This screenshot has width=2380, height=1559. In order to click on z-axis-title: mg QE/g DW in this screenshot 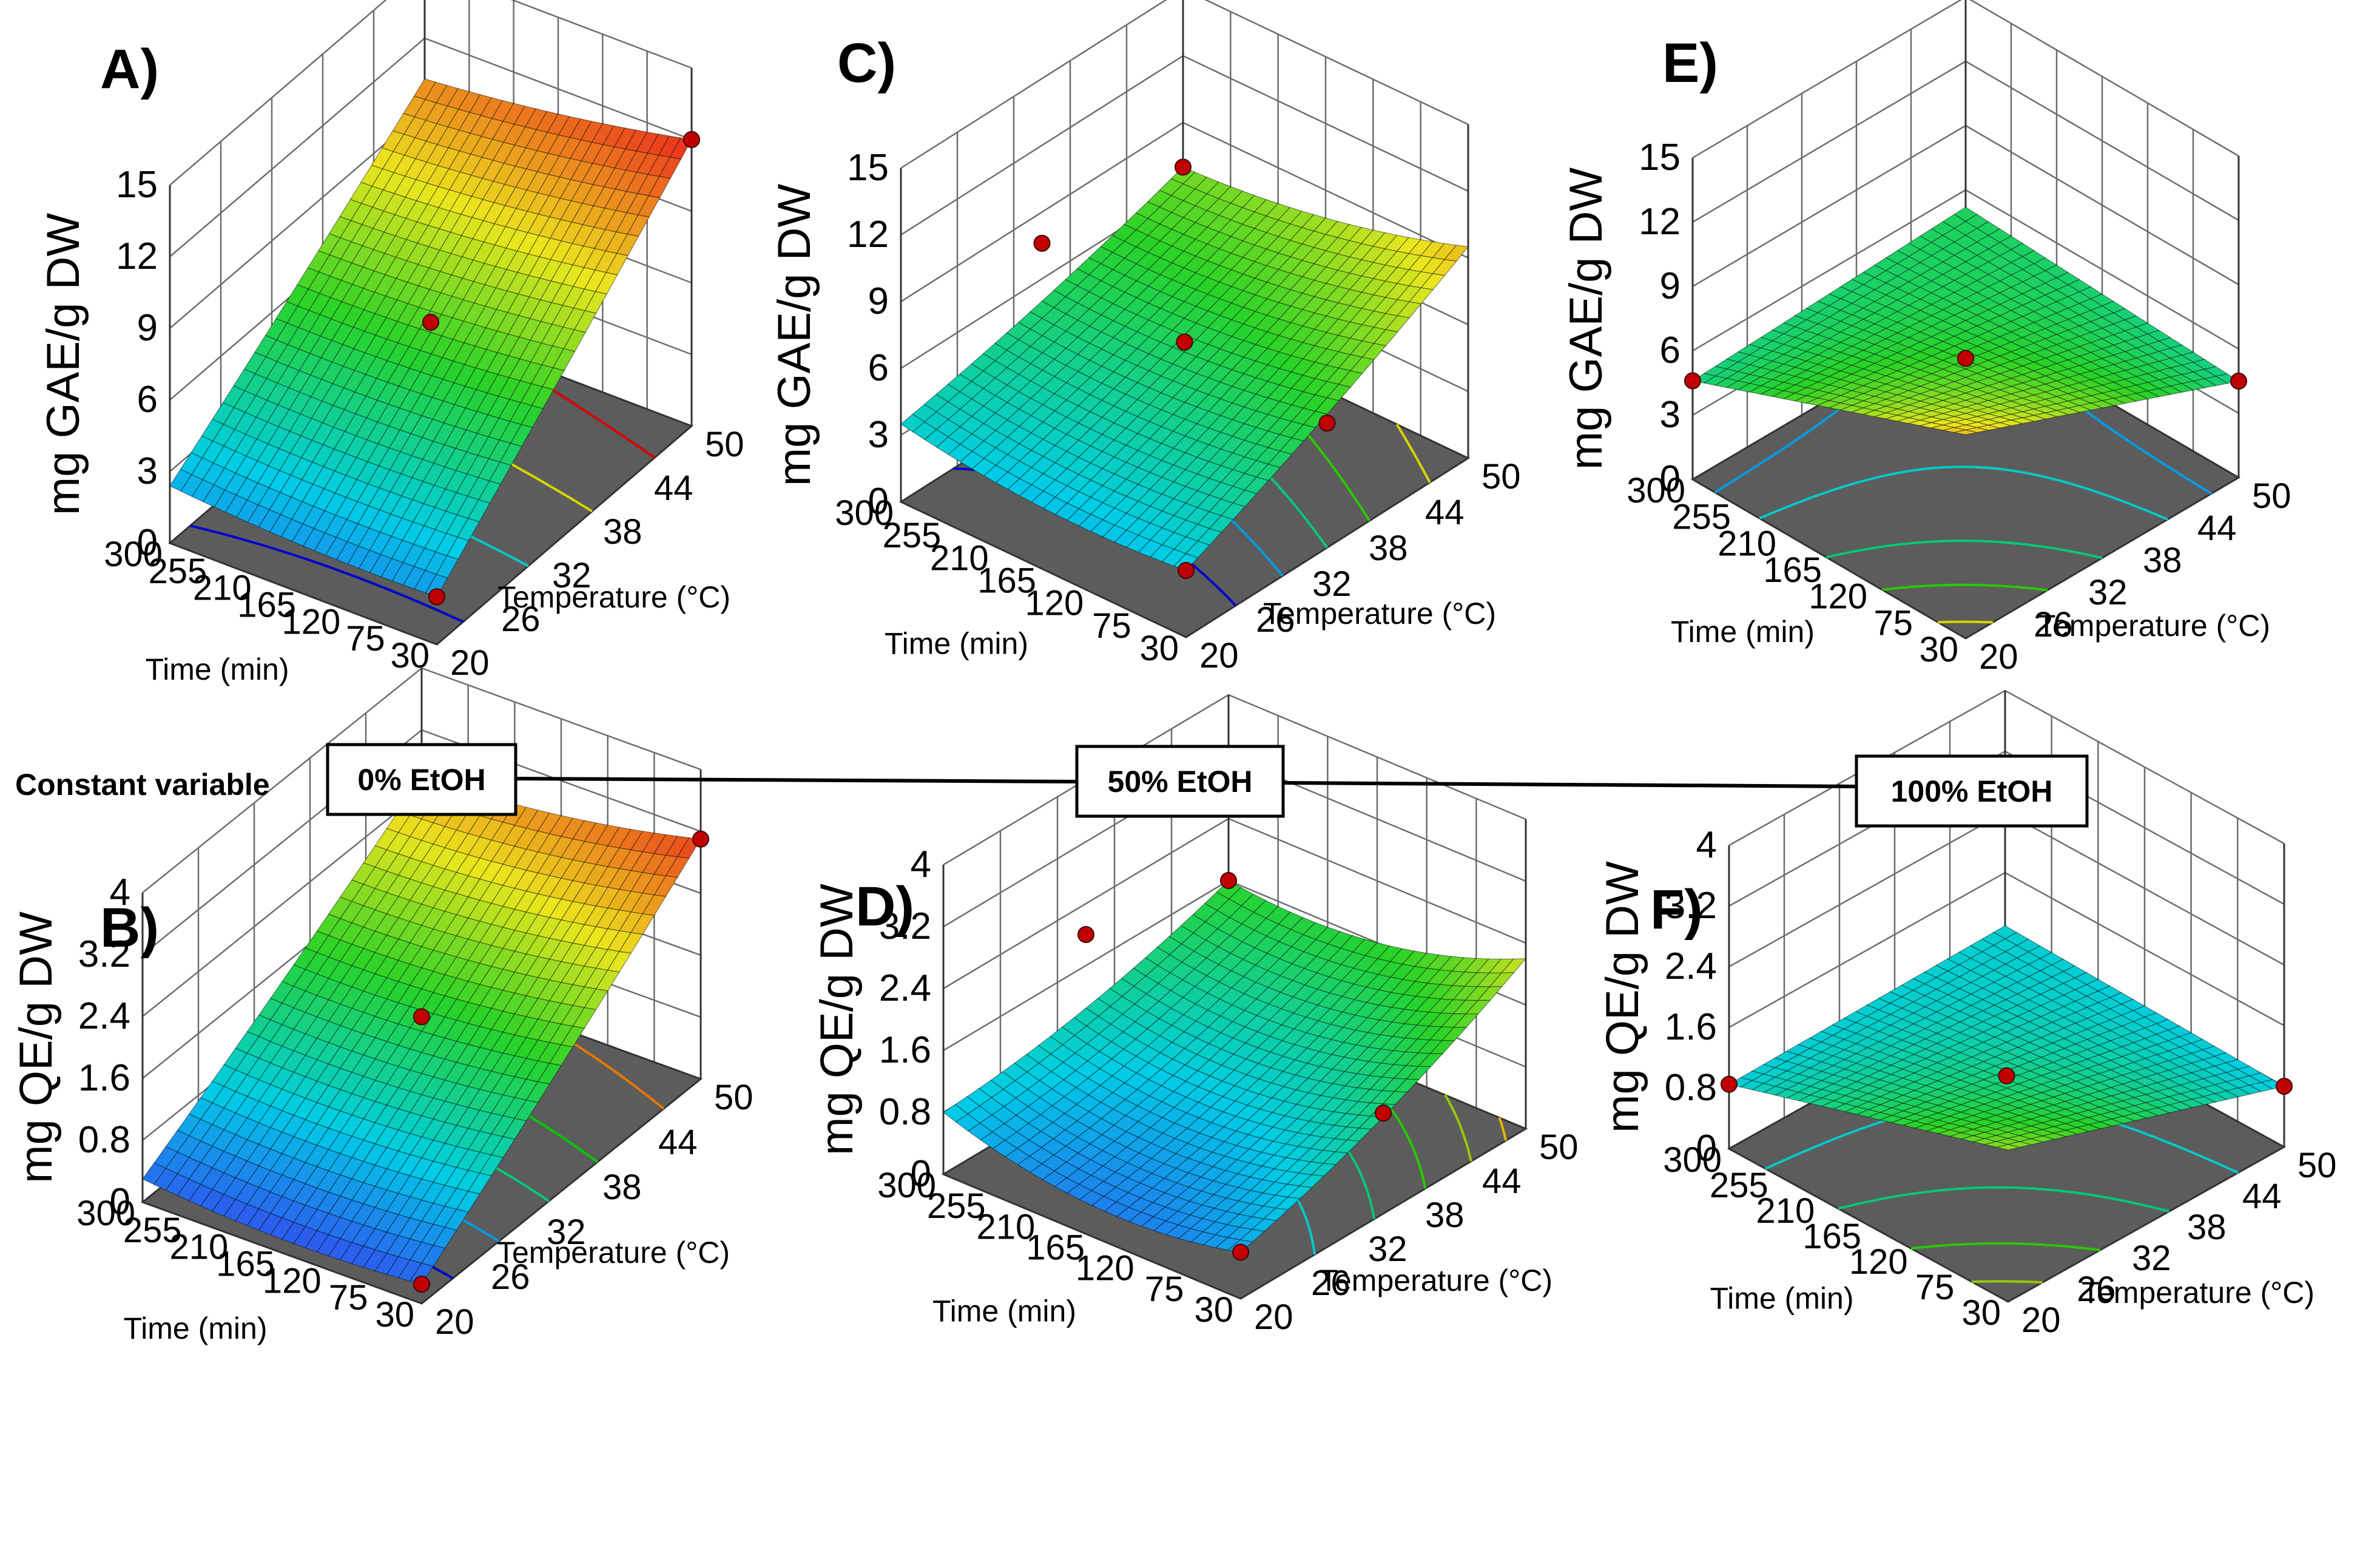, I will do `click(837, 1020)`.